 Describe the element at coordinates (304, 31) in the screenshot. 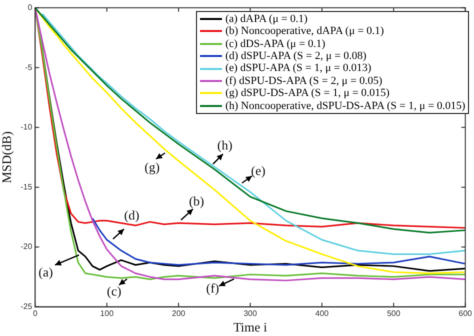

I see `legend-label: (b) Noncooperative, dAPA (μ = 0.1)` at that location.